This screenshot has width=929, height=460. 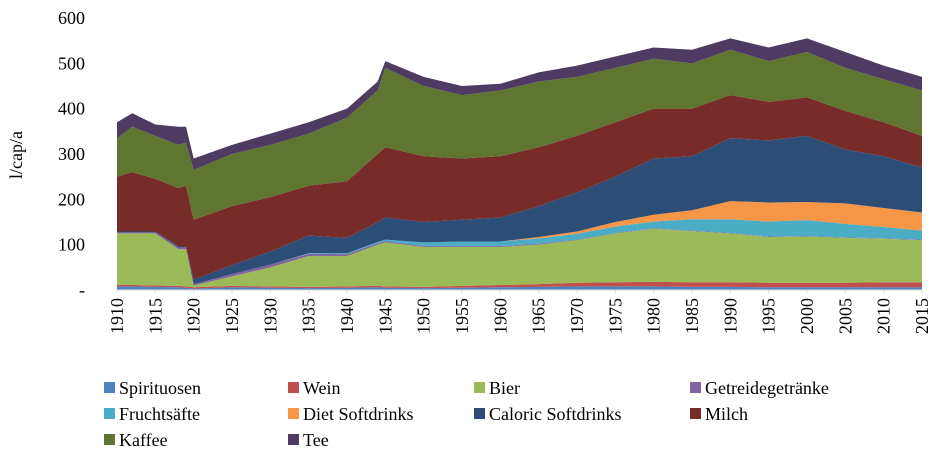 What do you see at coordinates (347, 316) in the screenshot?
I see `x-tick-label: 1940` at bounding box center [347, 316].